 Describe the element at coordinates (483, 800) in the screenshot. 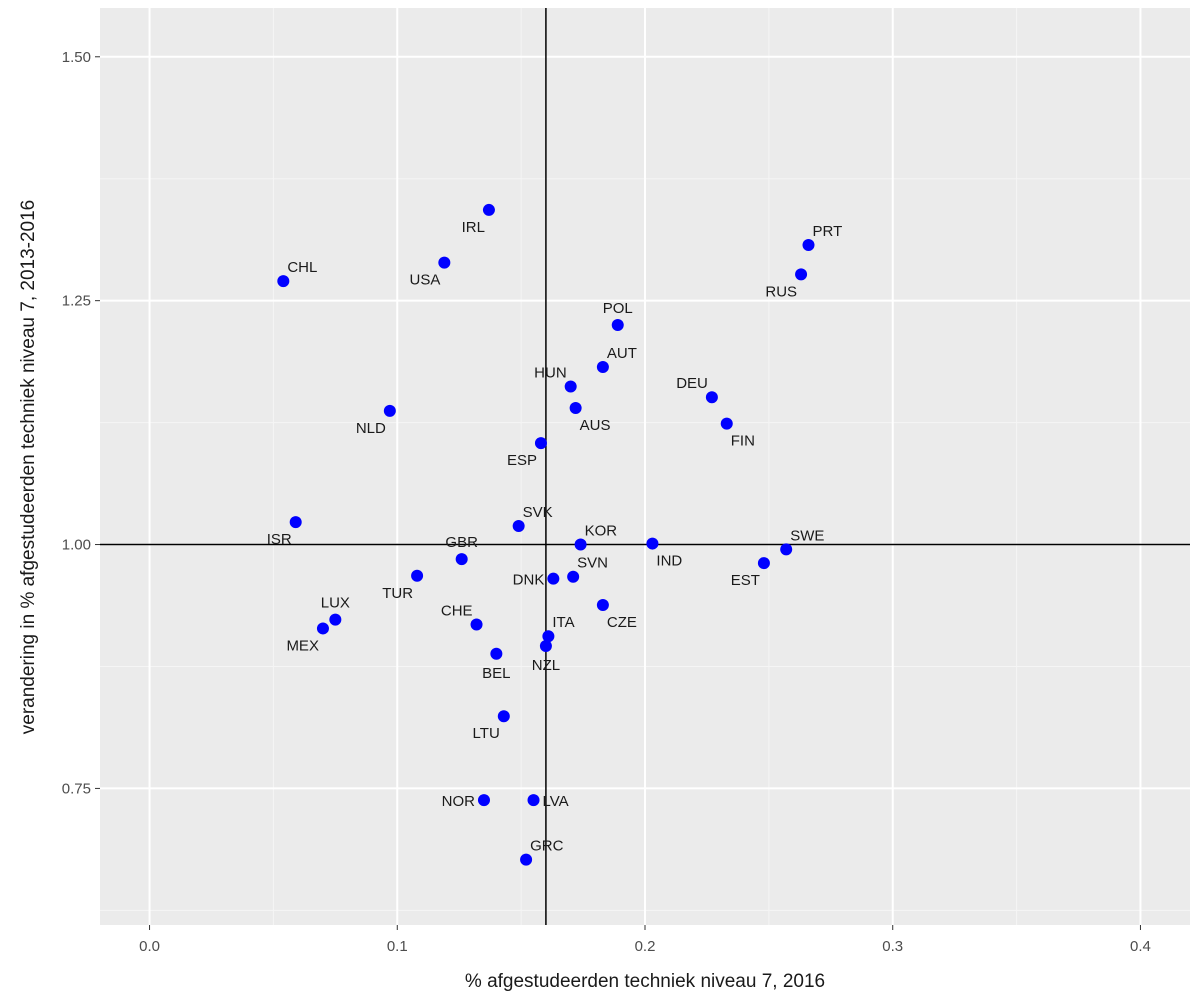

I see `data-point-nor` at that location.